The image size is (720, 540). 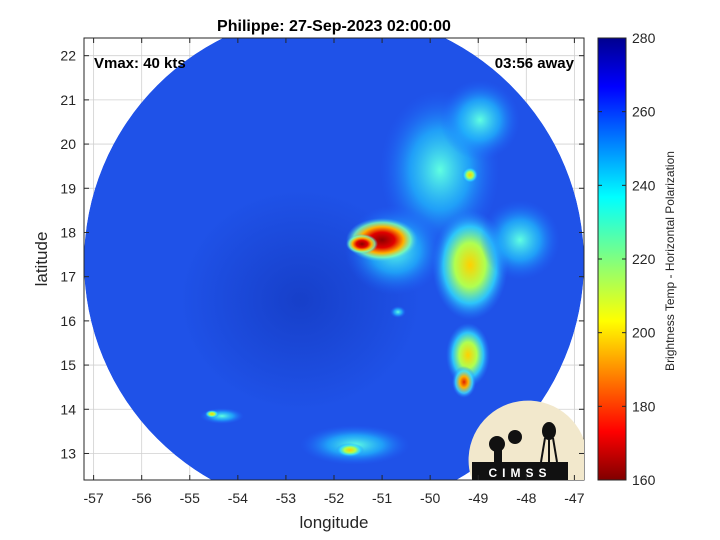 I want to click on y-tick-label: 21, so click(x=68, y=100).